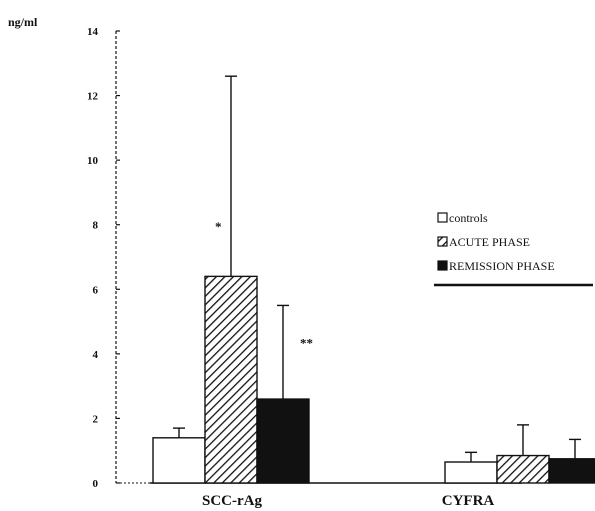  Describe the element at coordinates (468, 501) in the screenshot. I see `category-label: CYFRA` at that location.